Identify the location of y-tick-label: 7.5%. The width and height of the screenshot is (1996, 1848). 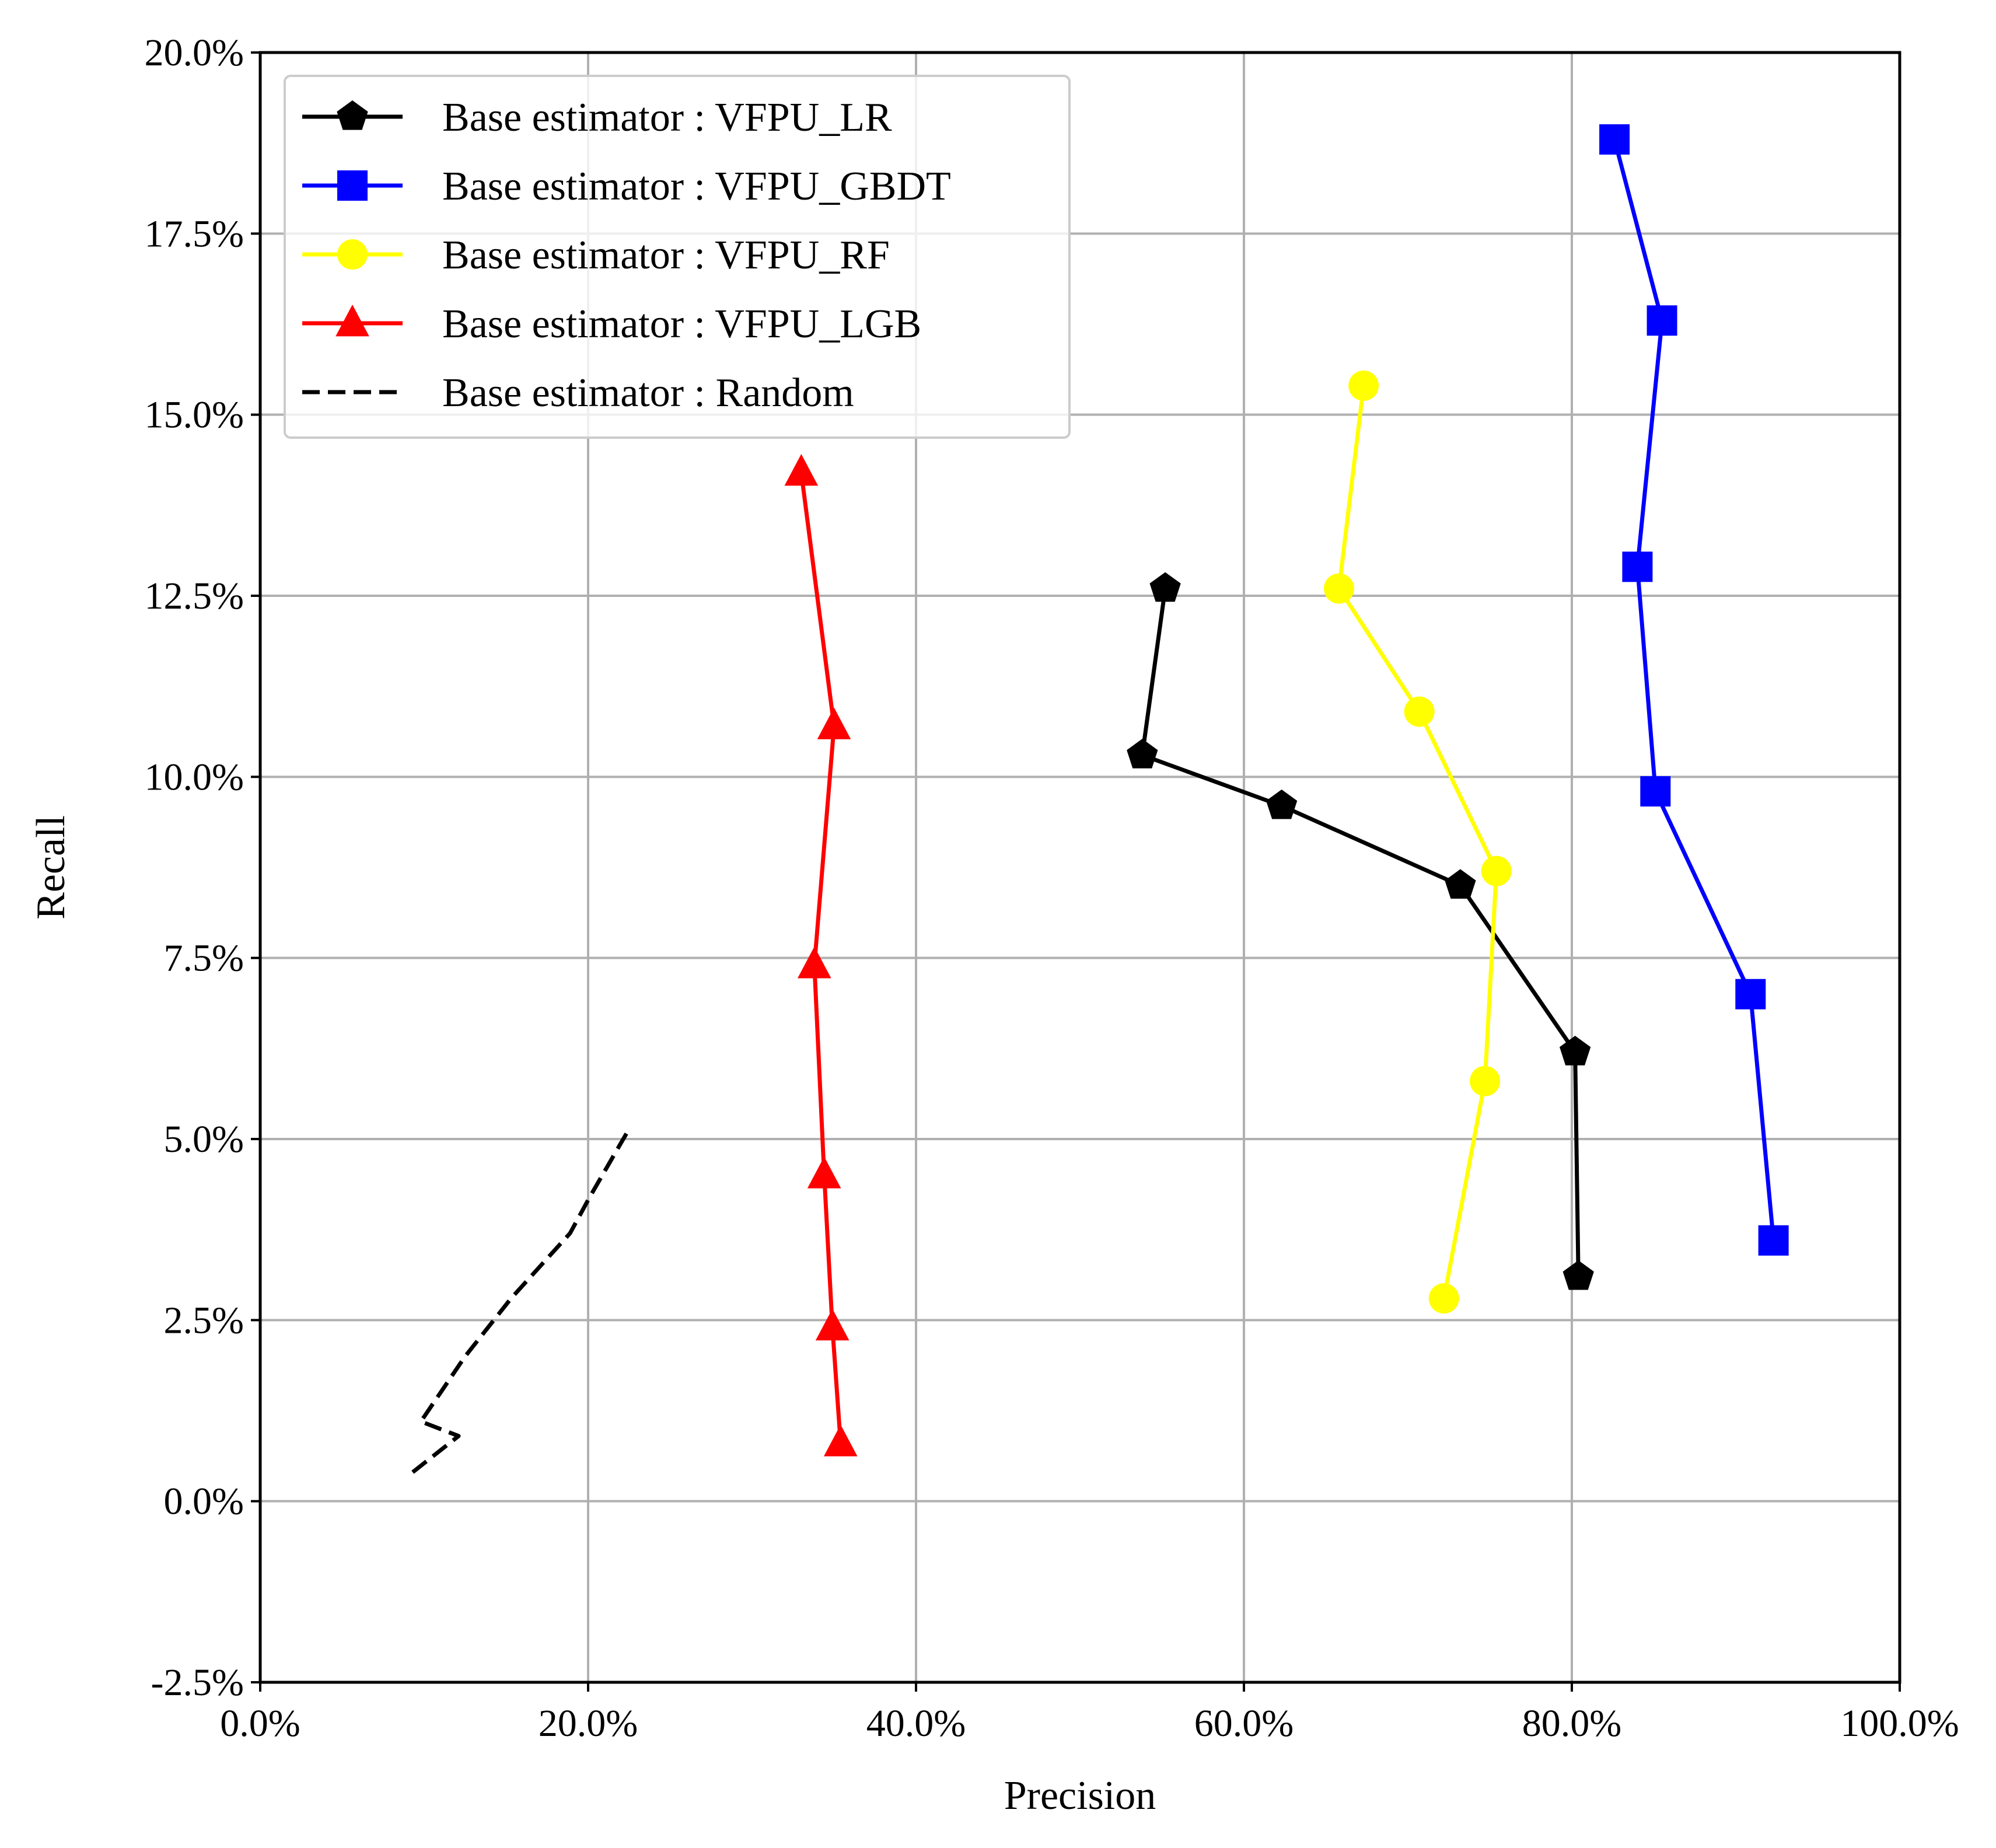
(204, 958).